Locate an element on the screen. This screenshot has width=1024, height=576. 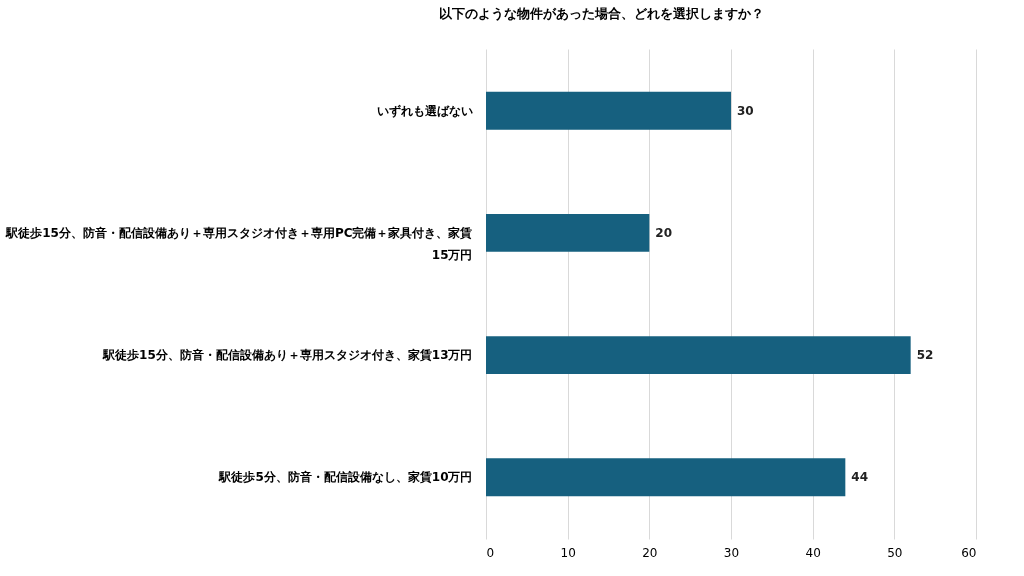
x-tick-label: 10 is located at coordinates (568, 552).